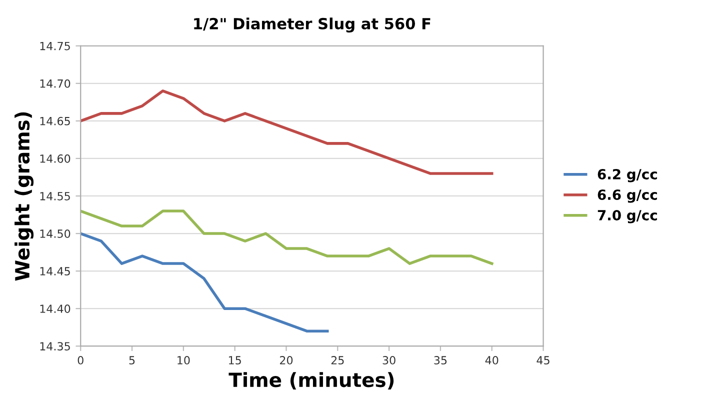 Image resolution: width=701 pixels, height=417 pixels. I want to click on x-tick-label: 40, so click(491, 360).